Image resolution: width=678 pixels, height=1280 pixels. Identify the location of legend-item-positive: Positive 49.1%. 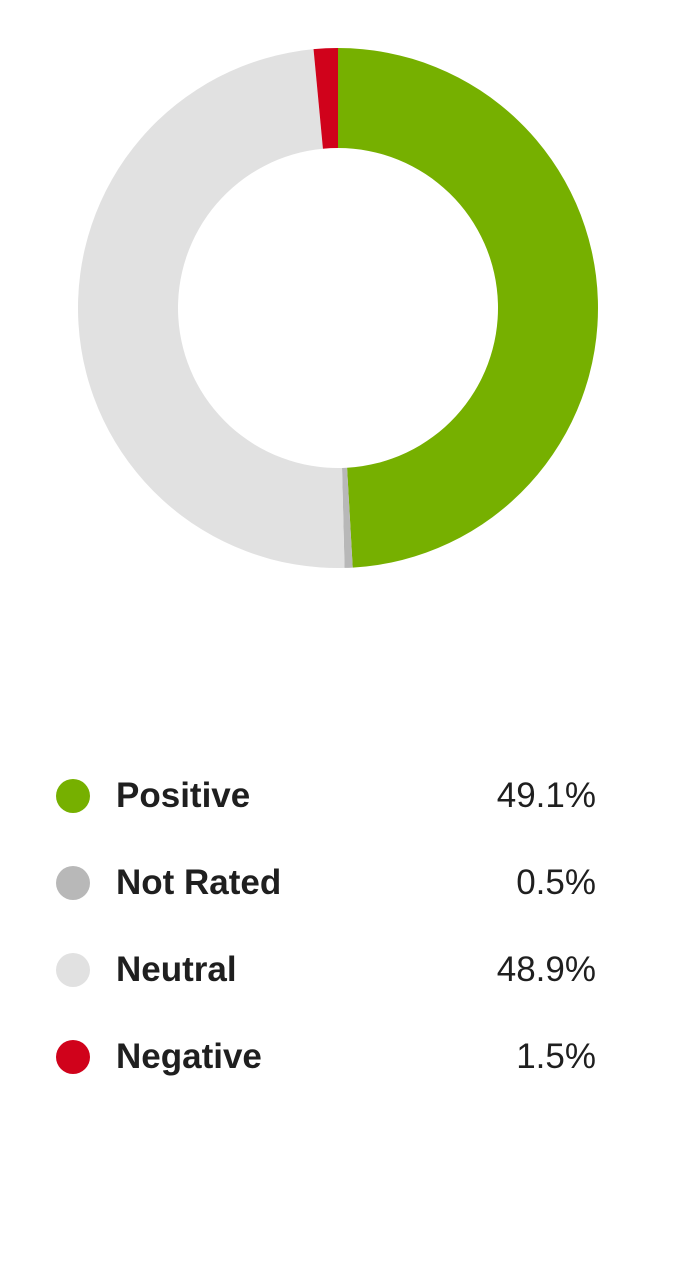
(326, 797).